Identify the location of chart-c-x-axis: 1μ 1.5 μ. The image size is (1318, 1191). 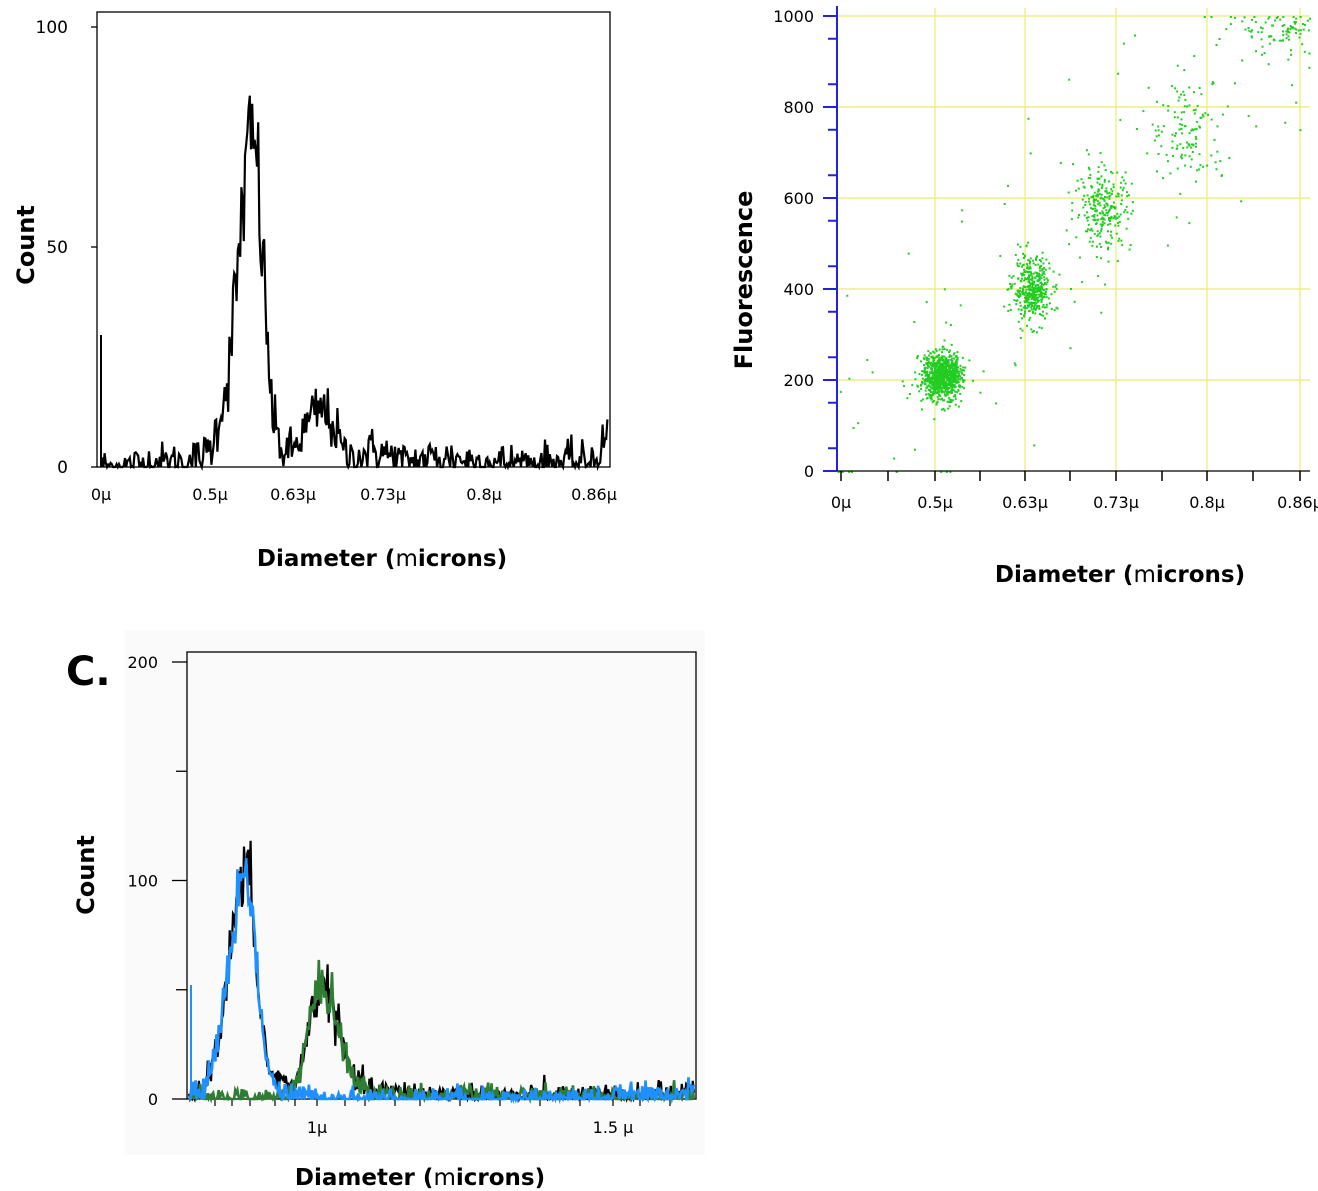
(442, 1118).